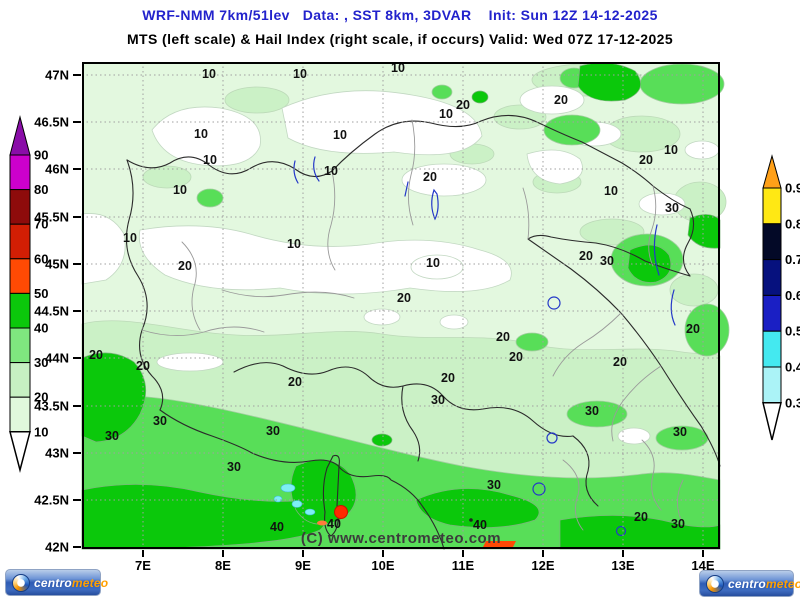 The width and height of the screenshot is (800, 600). What do you see at coordinates (792, 331) in the screenshot?
I see `svg-text: 0.5` at bounding box center [792, 331].